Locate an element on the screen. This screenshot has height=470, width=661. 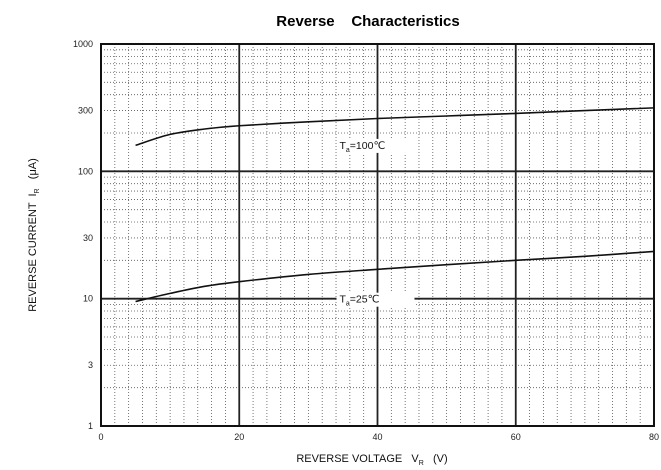
series-label: Ta=100℃ is located at coordinates (362, 147).